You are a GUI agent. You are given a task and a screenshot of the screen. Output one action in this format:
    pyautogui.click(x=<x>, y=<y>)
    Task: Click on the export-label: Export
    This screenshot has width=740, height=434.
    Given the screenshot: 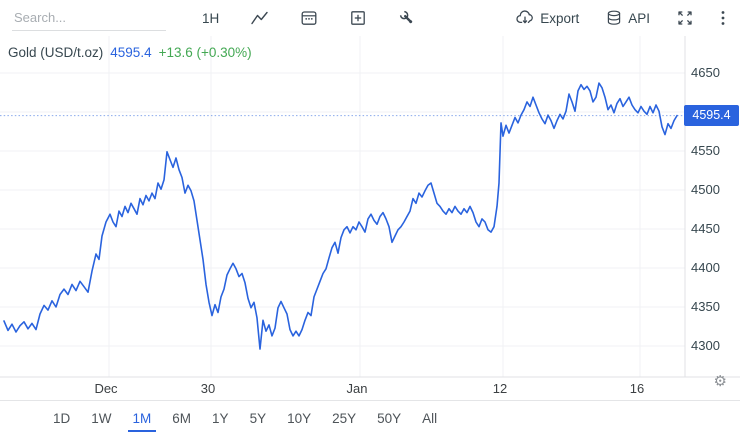 What is the action you would take?
    pyautogui.click(x=560, y=18)
    